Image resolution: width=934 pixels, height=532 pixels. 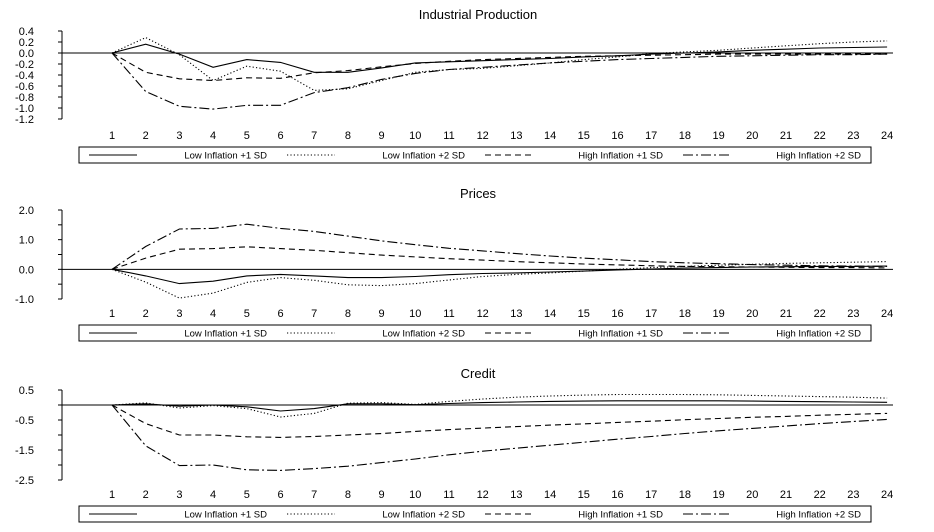 What do you see at coordinates (478, 193) in the screenshot?
I see `chart-title: Prices` at bounding box center [478, 193].